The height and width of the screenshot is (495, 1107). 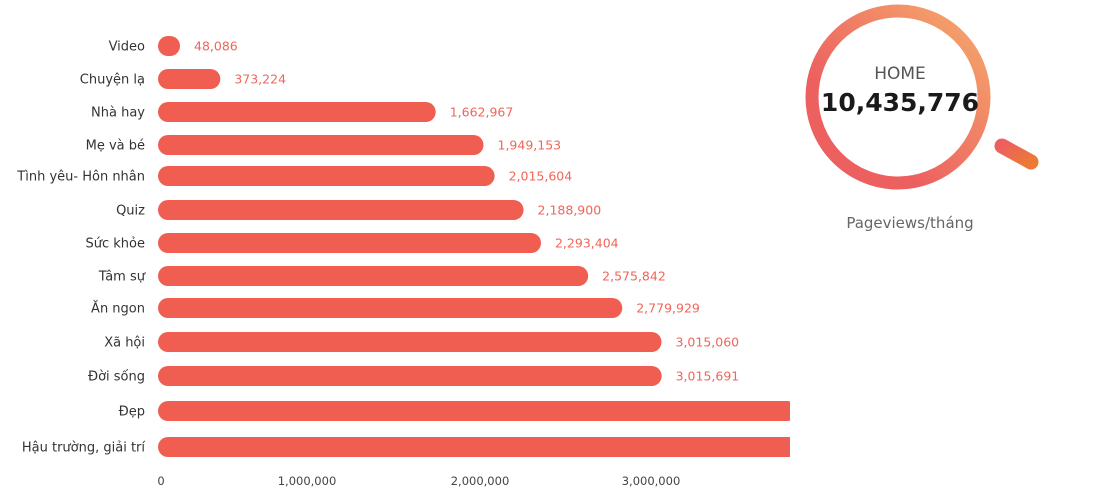 What do you see at coordinates (116, 244) in the screenshot?
I see `category-label: Sức khỏe` at bounding box center [116, 244].